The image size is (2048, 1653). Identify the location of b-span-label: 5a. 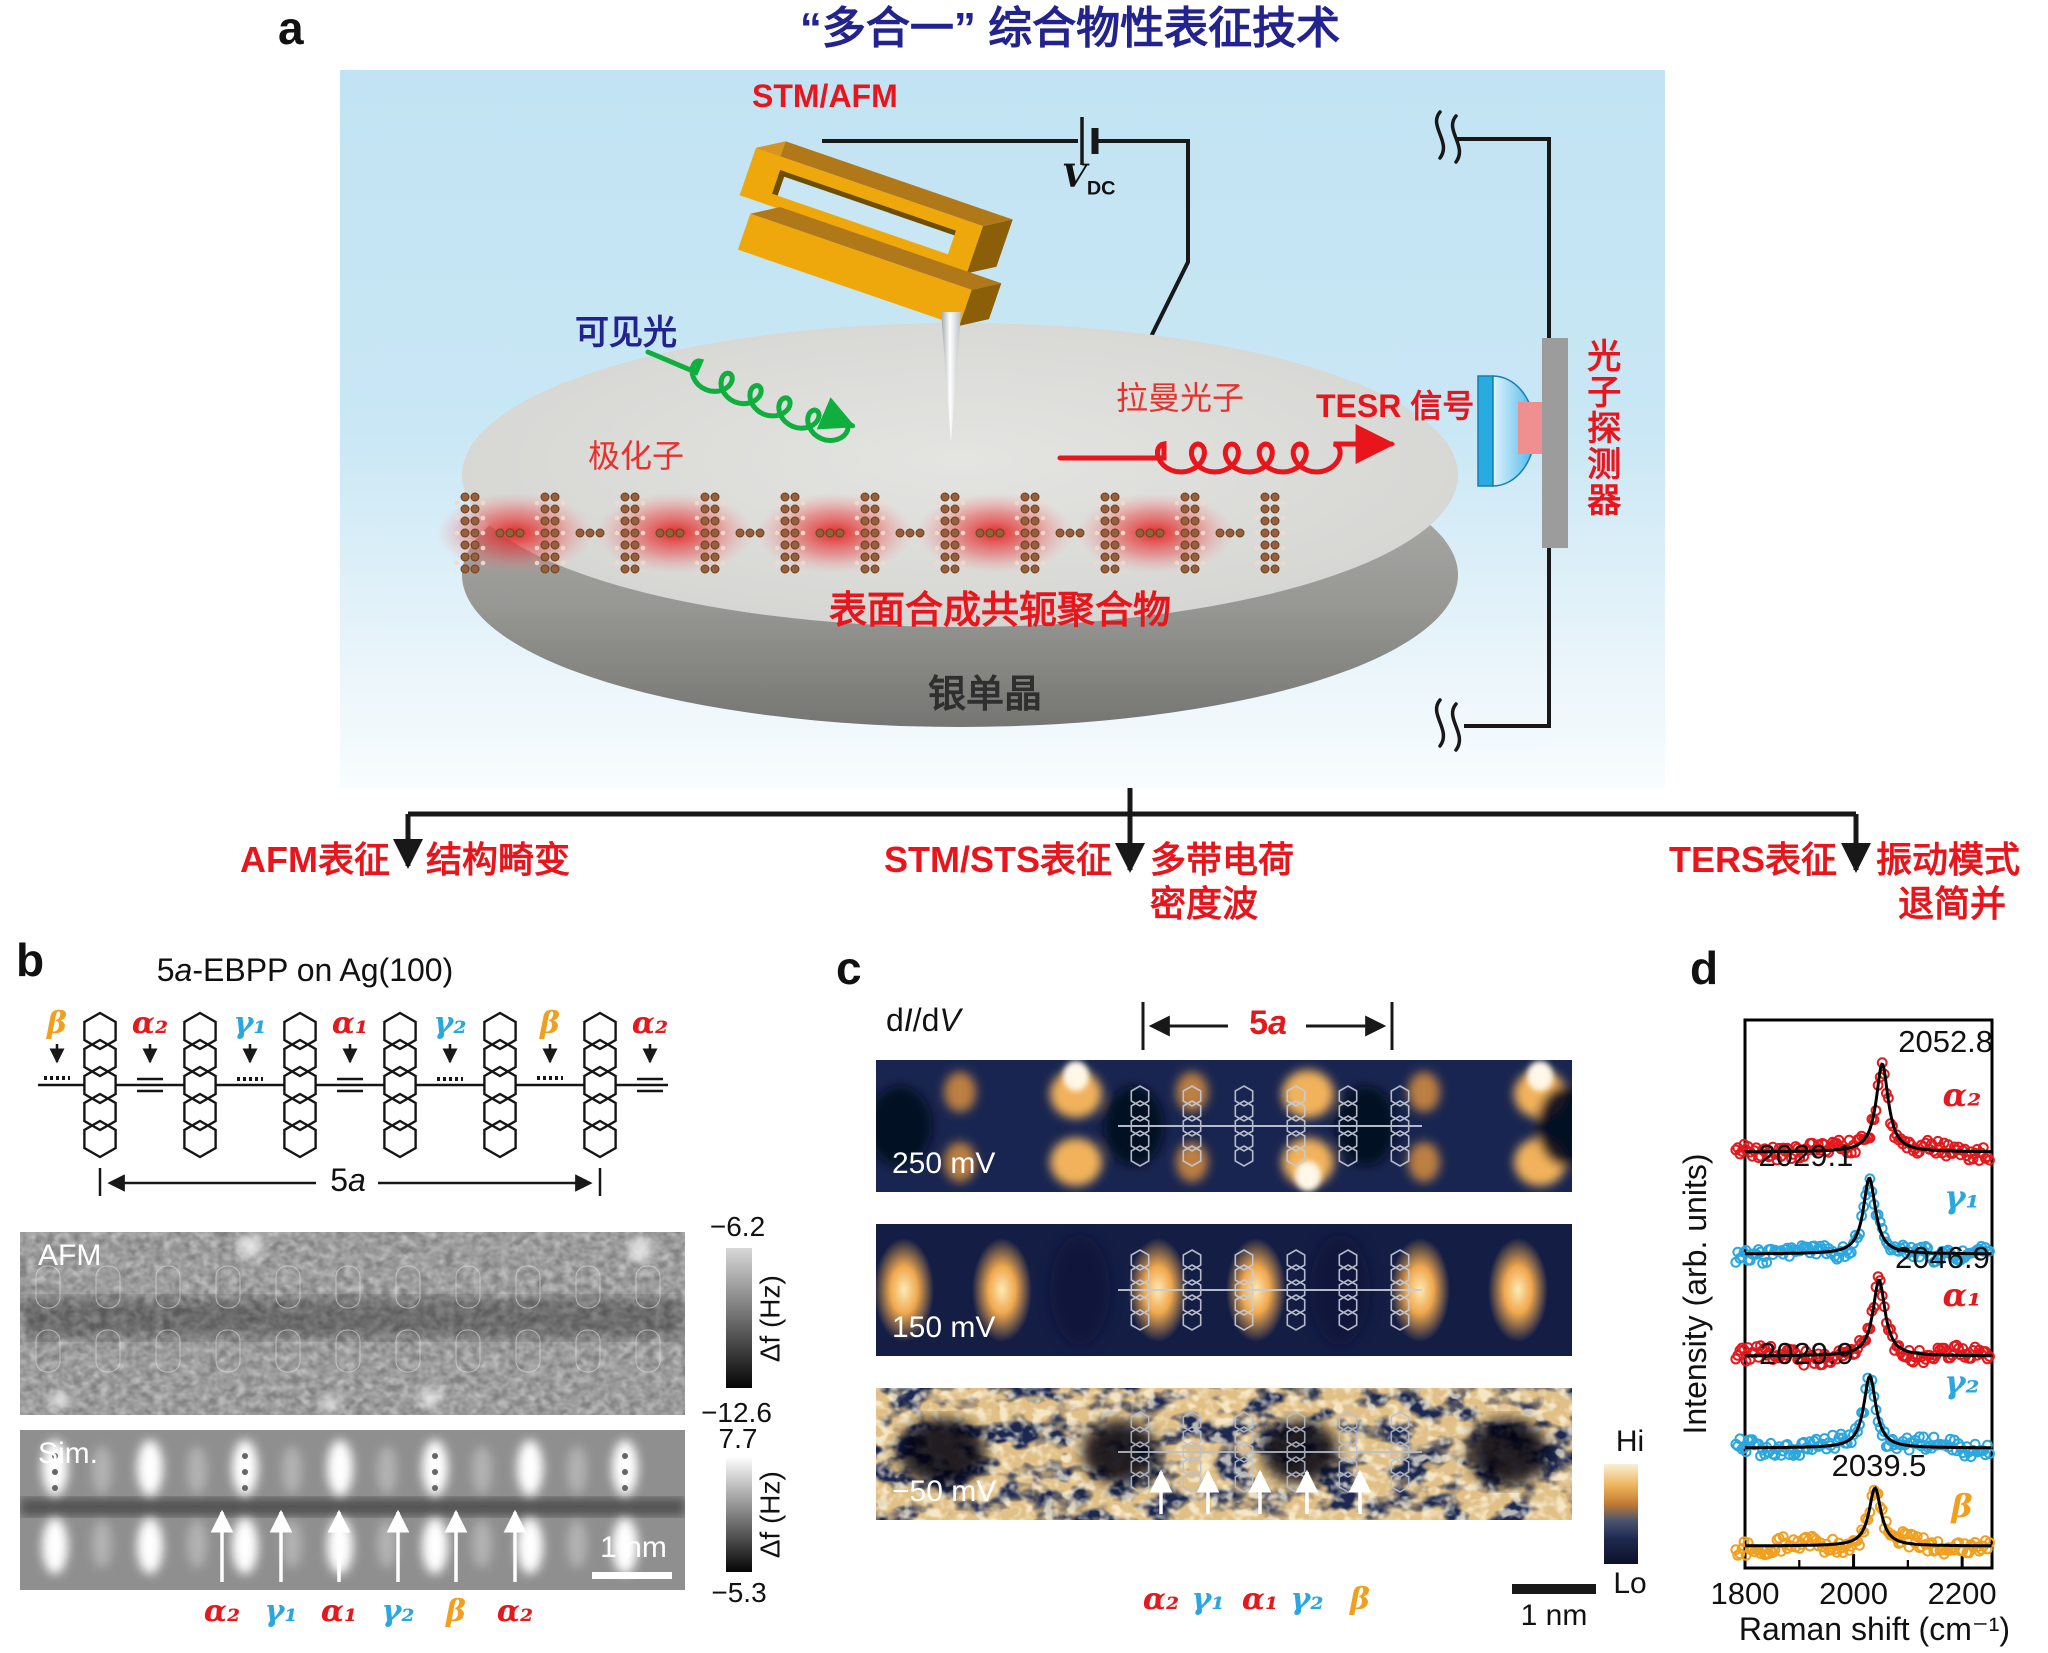
(348, 1180).